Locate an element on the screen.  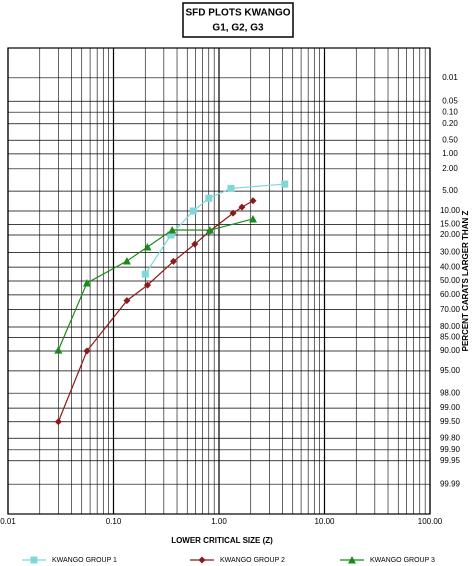
x-tick-label: 0.10 is located at coordinates (114, 521).